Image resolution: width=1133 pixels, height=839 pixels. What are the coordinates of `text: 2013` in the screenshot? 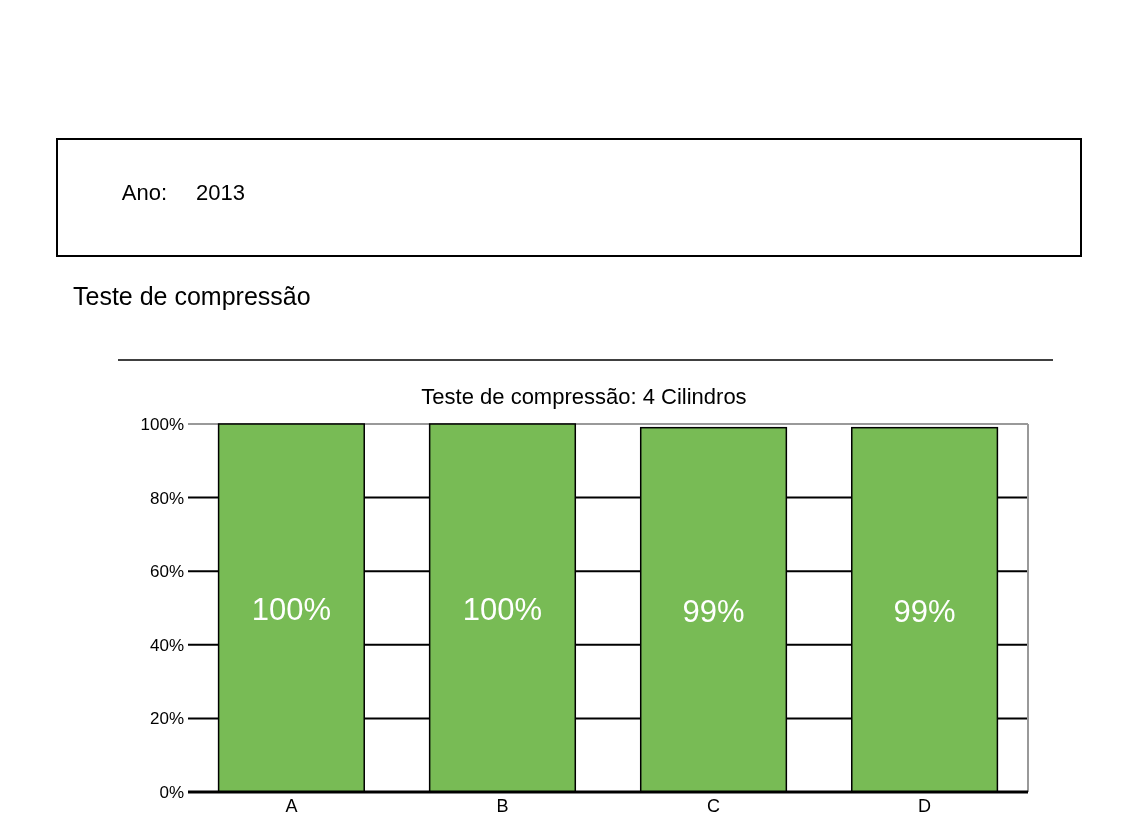 It's located at (220, 192).